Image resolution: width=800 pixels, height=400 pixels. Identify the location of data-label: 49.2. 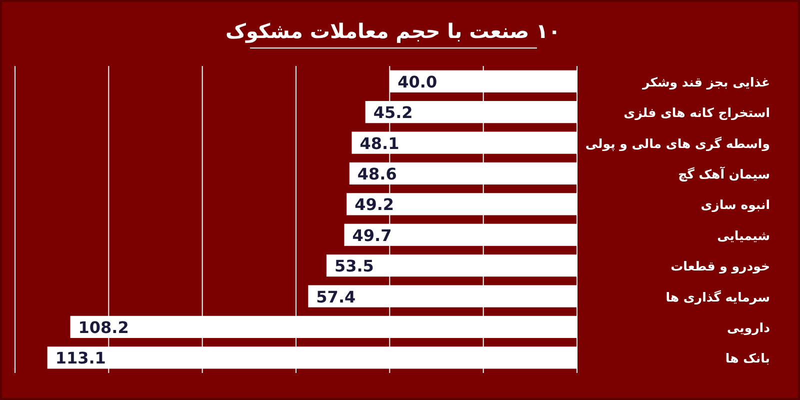
(374, 204).